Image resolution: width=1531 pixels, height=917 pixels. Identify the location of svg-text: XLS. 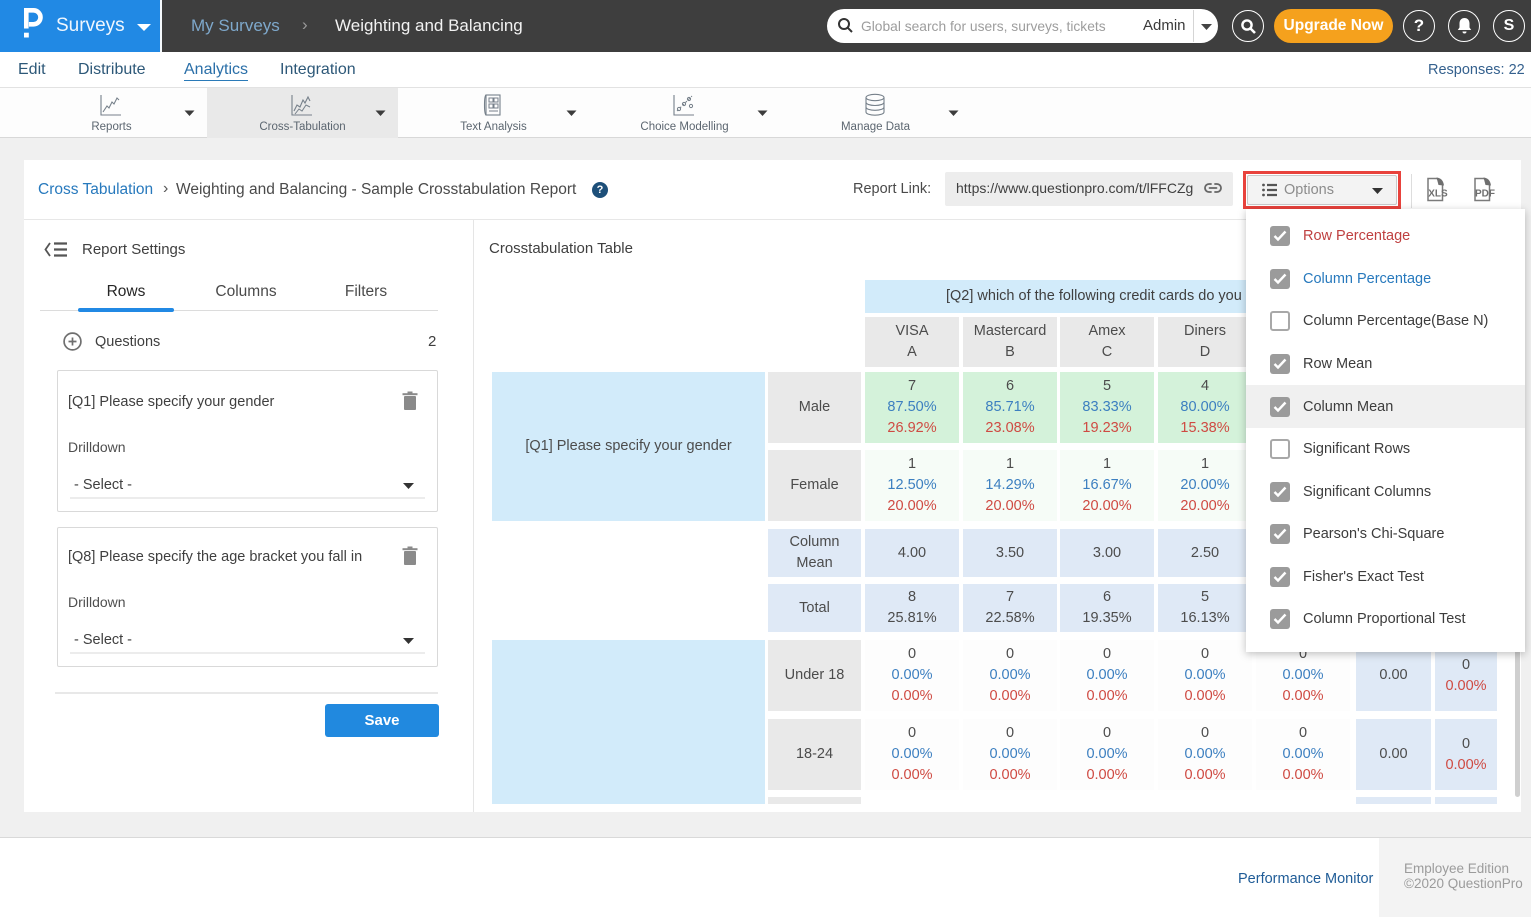
(1438, 194).